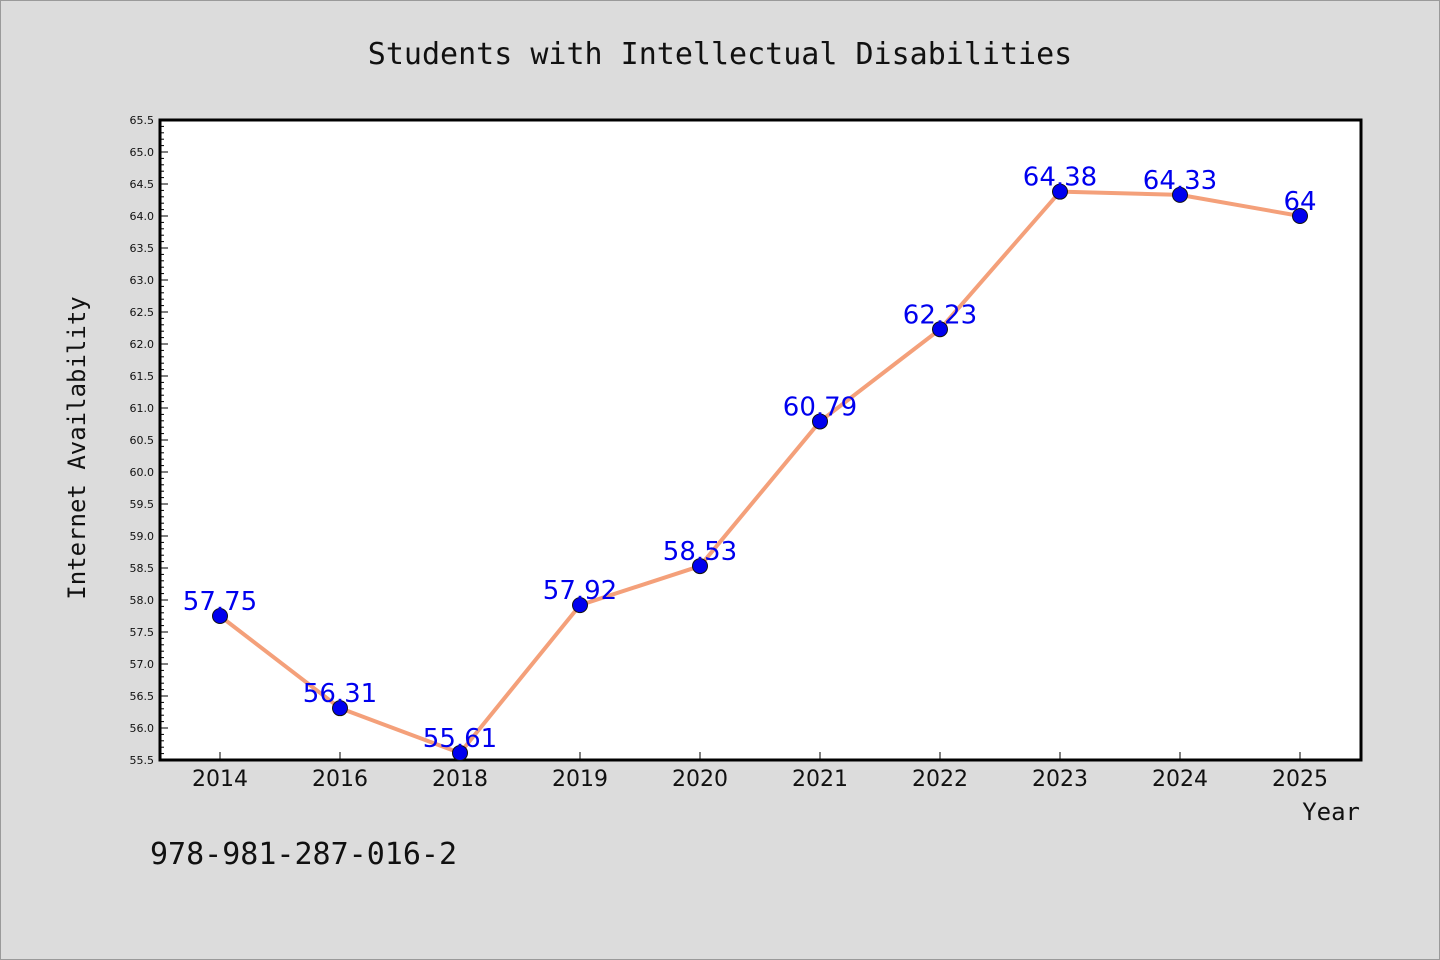 This screenshot has width=1440, height=960. What do you see at coordinates (77, 447) in the screenshot?
I see `y-axis-title: Internet Availability` at bounding box center [77, 447].